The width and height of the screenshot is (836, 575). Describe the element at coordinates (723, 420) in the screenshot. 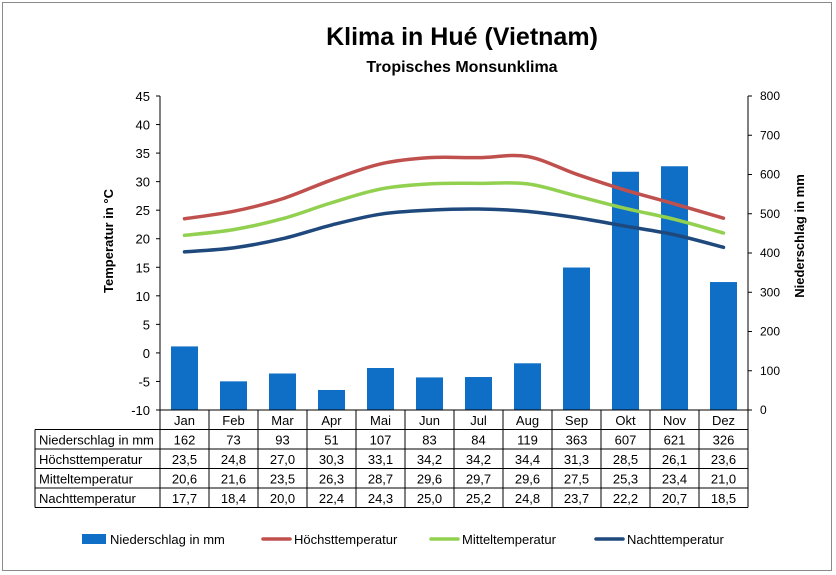

I see `category-label: Dez` at that location.